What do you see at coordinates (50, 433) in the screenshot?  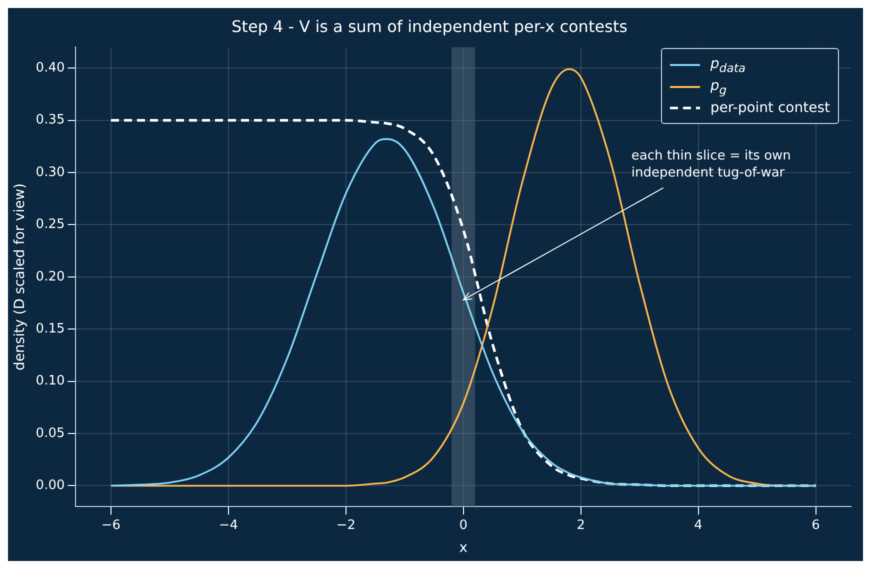 I see `y-tick-label: 0.05` at bounding box center [50, 433].